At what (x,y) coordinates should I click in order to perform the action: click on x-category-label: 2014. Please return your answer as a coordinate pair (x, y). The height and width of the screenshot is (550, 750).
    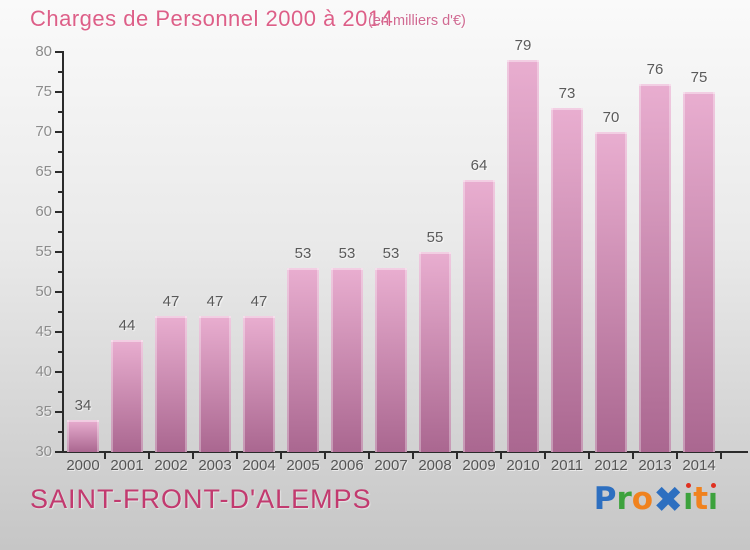
    Looking at the image, I should click on (699, 465).